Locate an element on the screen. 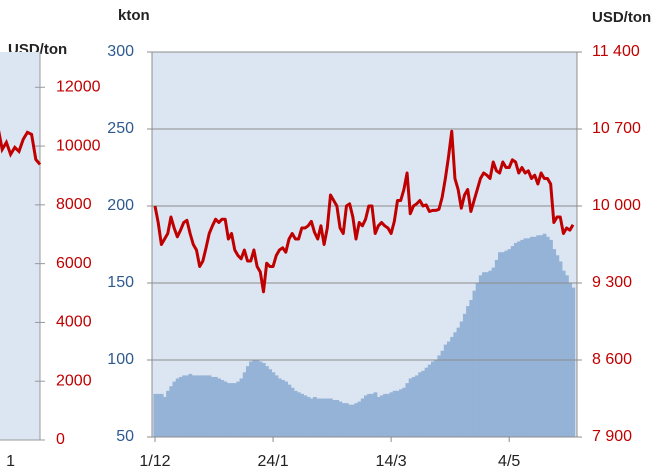 Image resolution: width=660 pixels, height=474 pixels. y2-tick-label: 11 400 is located at coordinates (616, 51).